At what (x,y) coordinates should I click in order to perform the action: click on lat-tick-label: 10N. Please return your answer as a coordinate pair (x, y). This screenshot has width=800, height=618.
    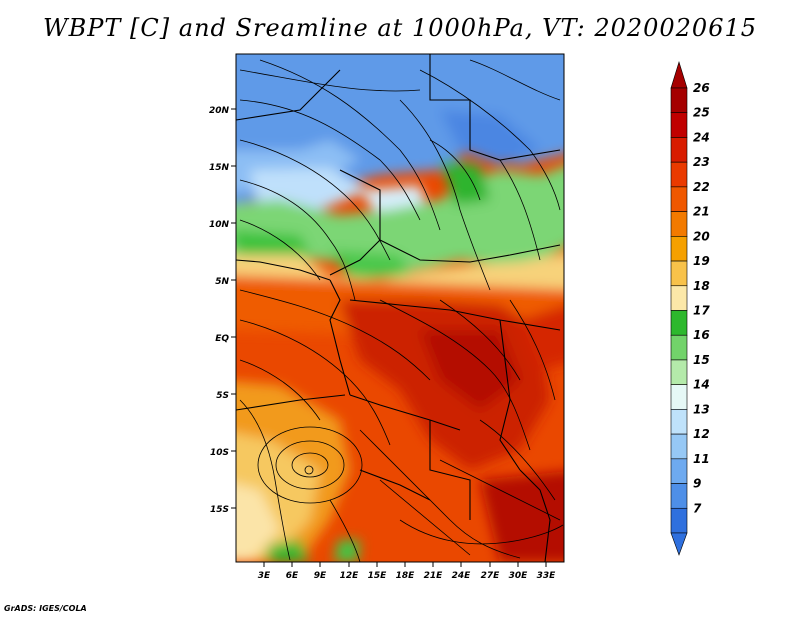
    Looking at the image, I should click on (219, 225).